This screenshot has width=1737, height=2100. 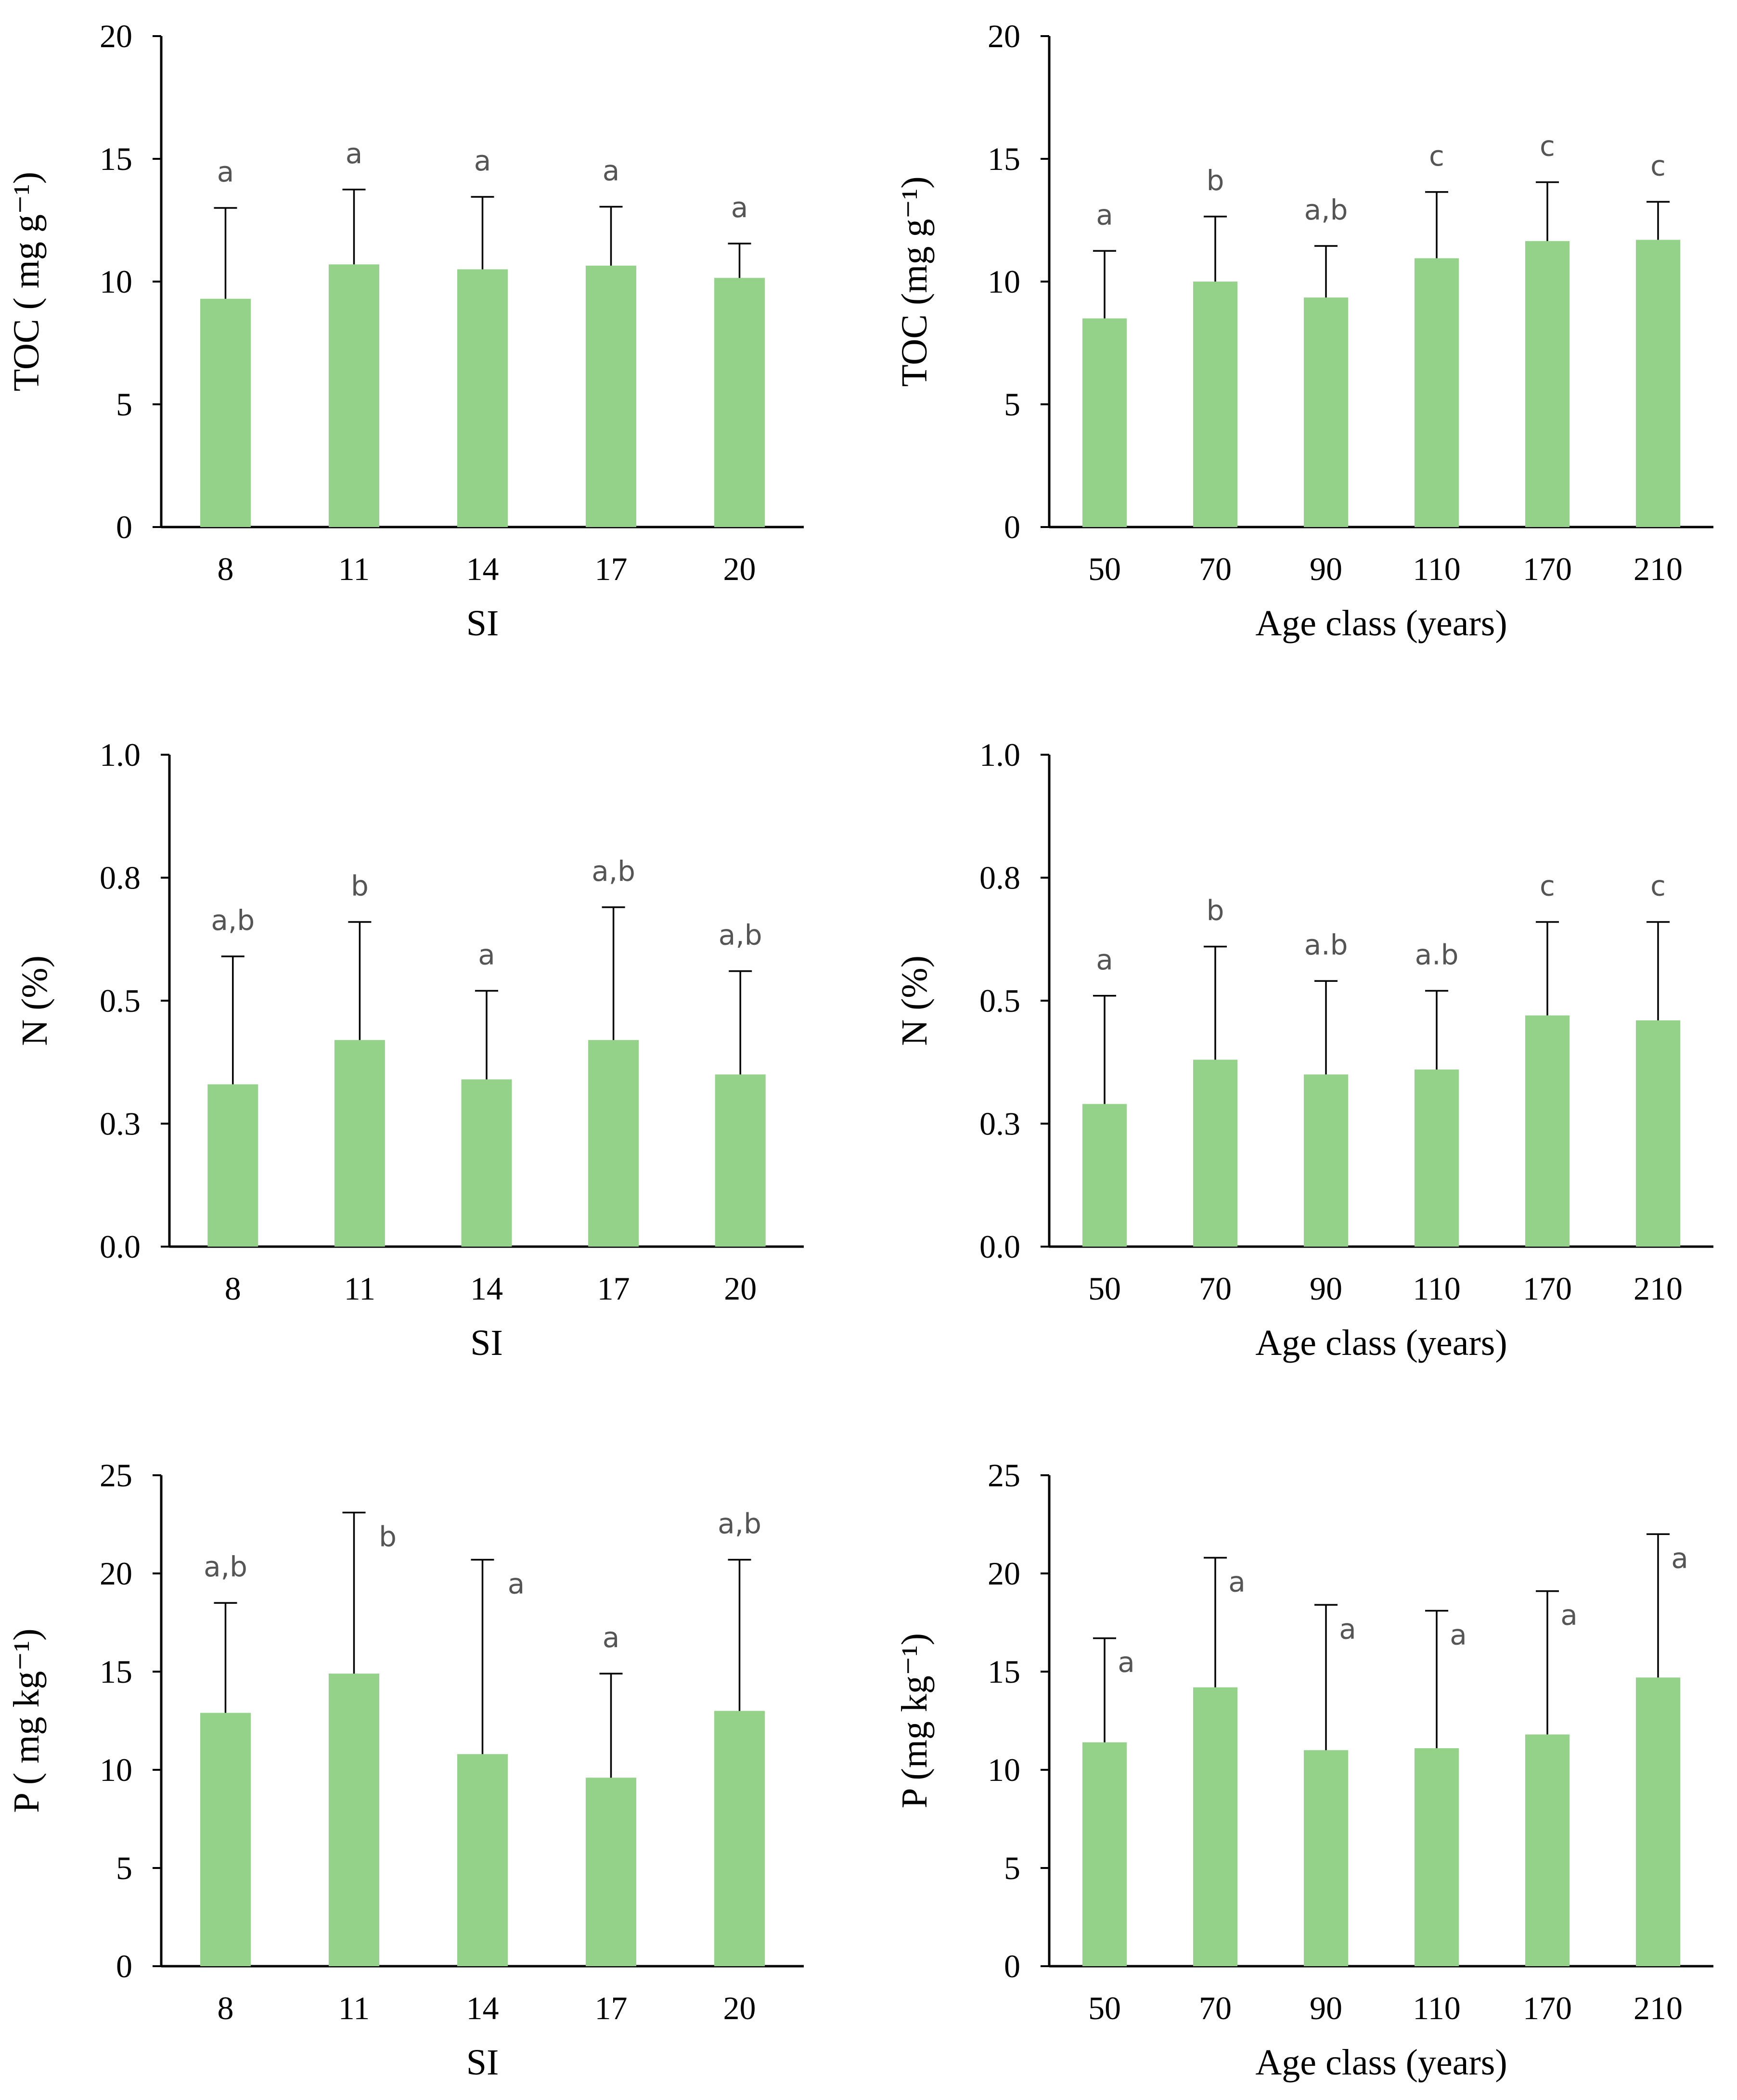 What do you see at coordinates (1004, 1475) in the screenshot?
I see `y-tick-label: 25` at bounding box center [1004, 1475].